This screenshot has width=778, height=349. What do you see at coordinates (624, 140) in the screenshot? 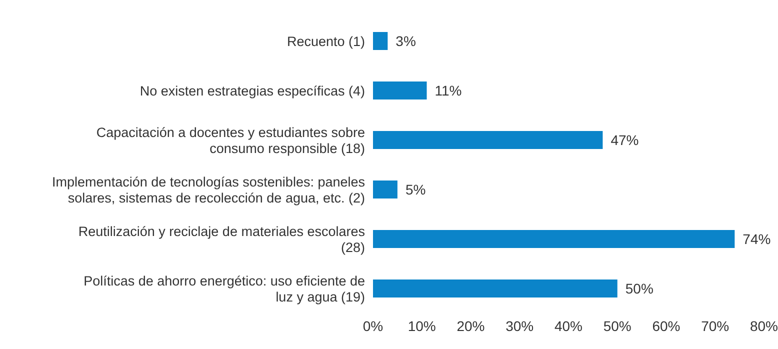
I see `data-label: 47%` at bounding box center [624, 140].